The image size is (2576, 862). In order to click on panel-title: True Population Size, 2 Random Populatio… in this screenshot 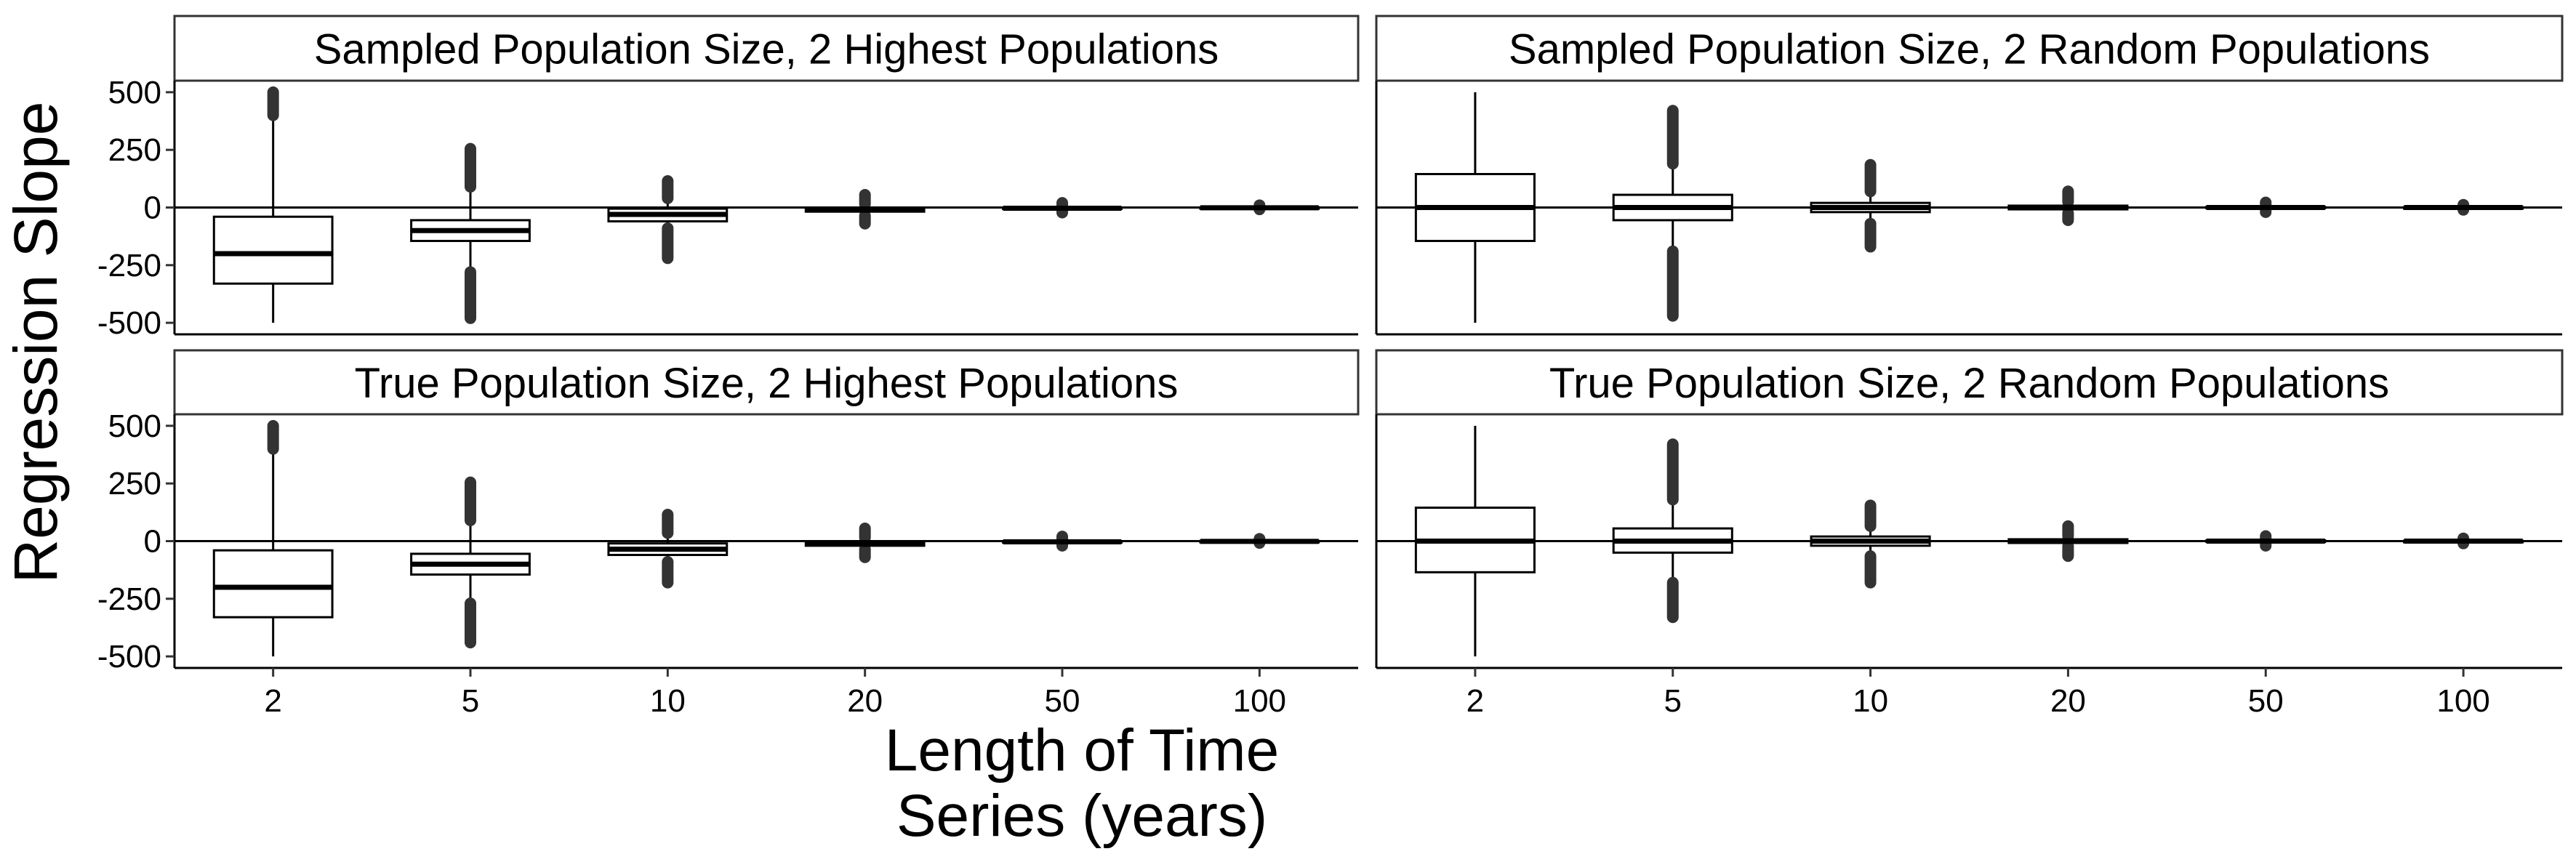, I will do `click(1969, 383)`.